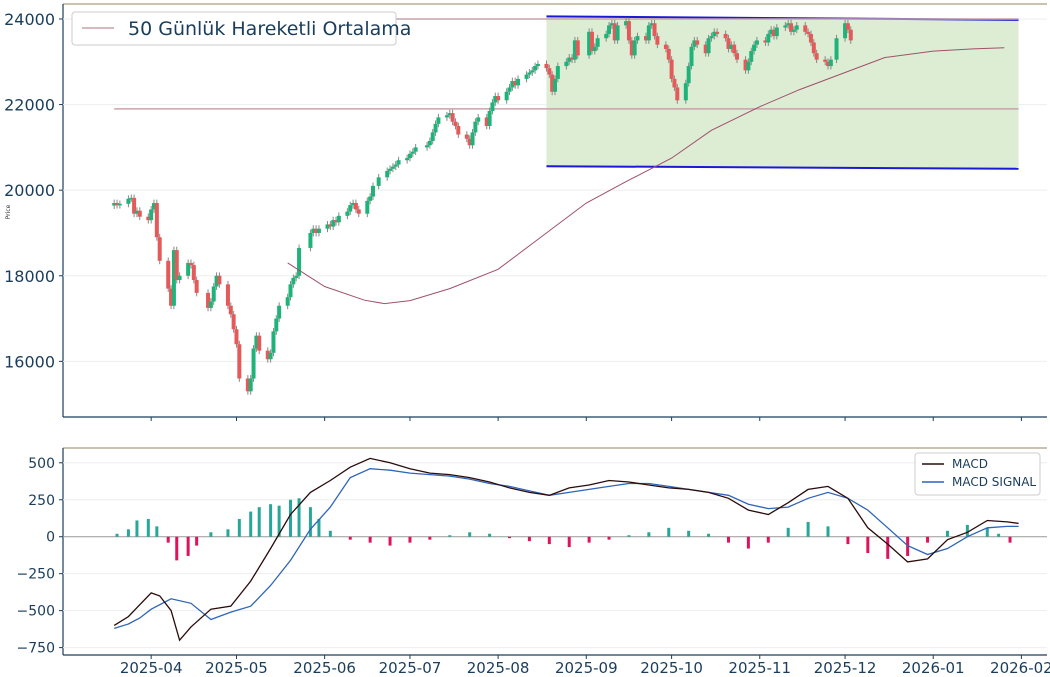 Image resolution: width=1050 pixels, height=677 pixels. Describe the element at coordinates (977, 474) in the screenshot. I see `macd-legend-box` at that location.